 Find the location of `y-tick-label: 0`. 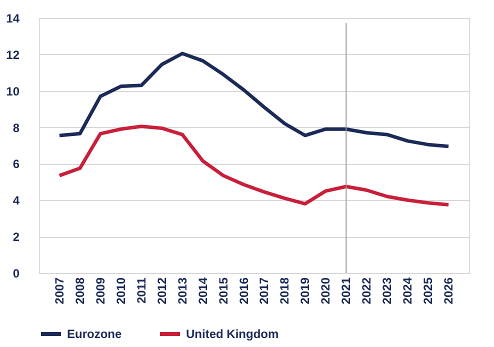

y-tick-label: 0 is located at coordinates (16, 273).